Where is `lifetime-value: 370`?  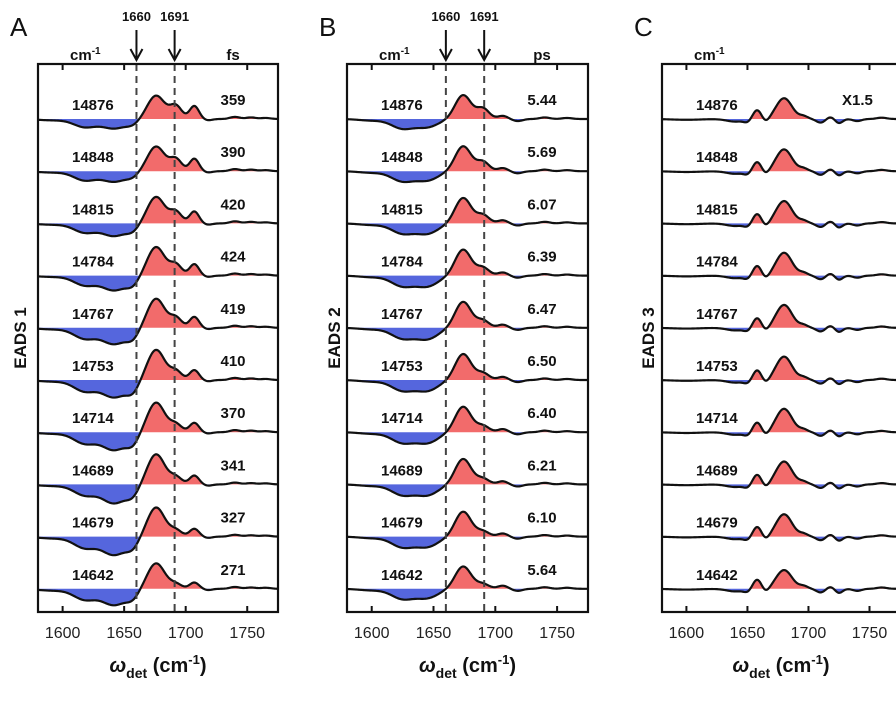
lifetime-value: 370 is located at coordinates (232, 413).